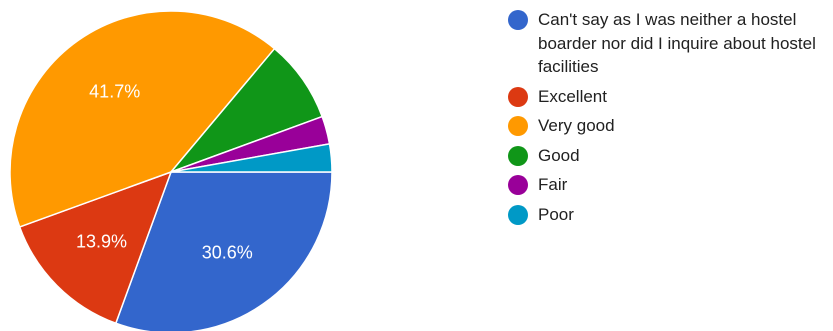  I want to click on legend-label-very-good: Very good, so click(576, 125).